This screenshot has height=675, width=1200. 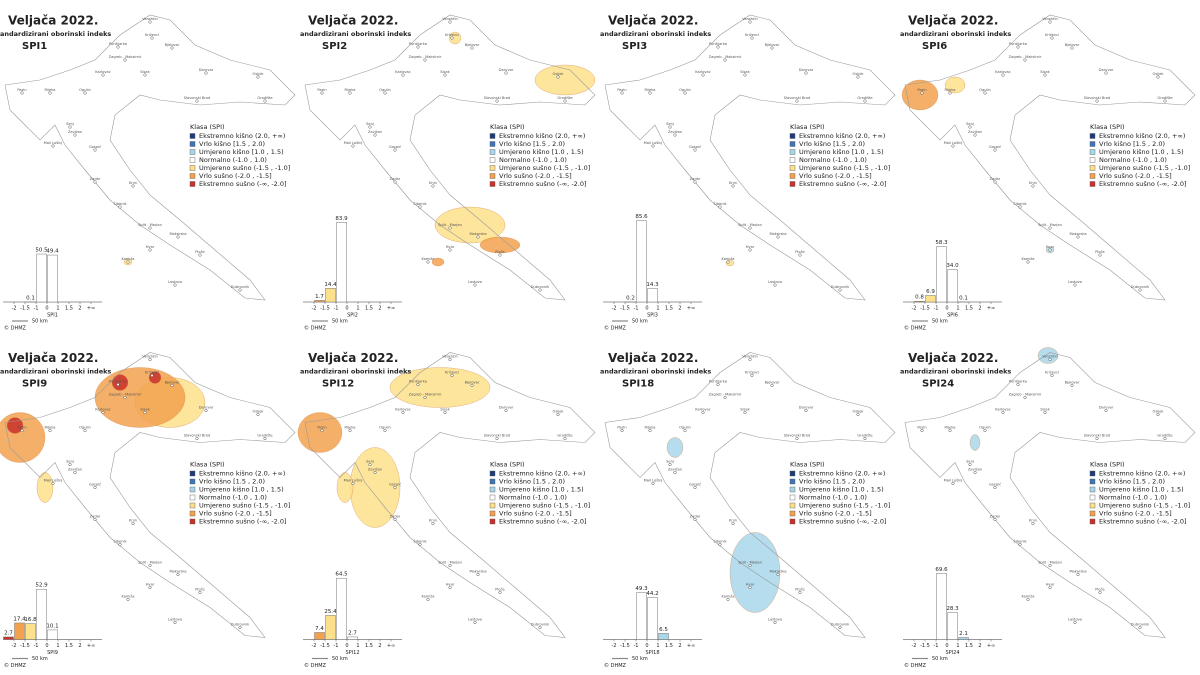 I want to click on hist-tick-label: -2, so click(x=914, y=309).